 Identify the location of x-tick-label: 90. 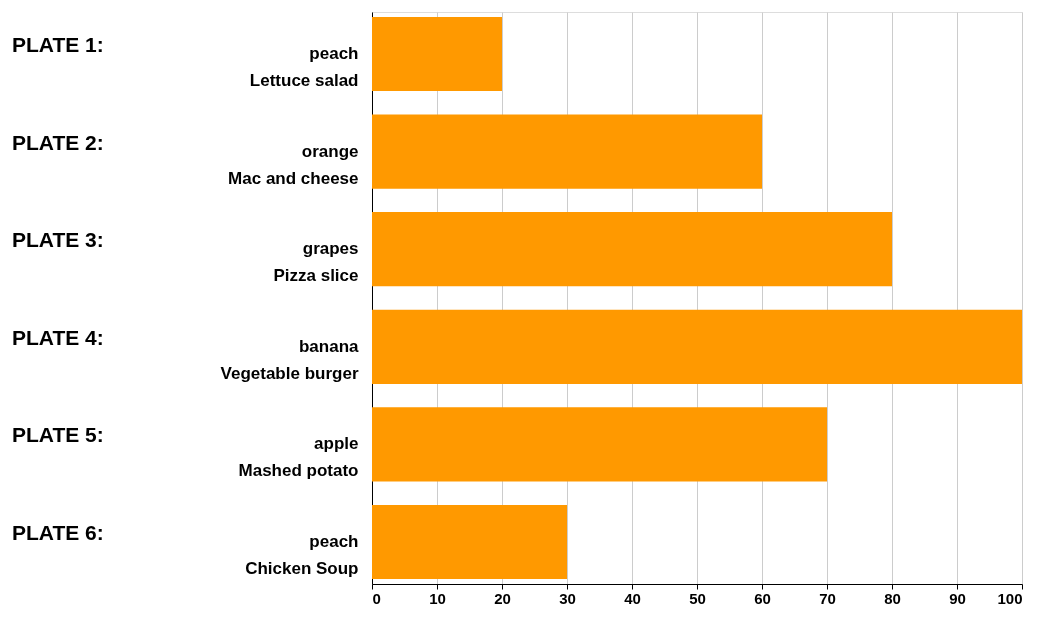
(957, 598).